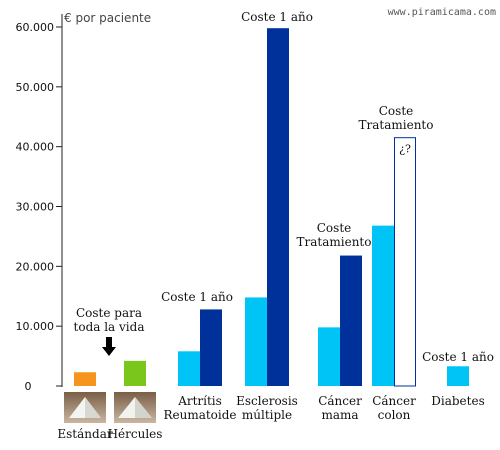 This screenshot has width=500, height=450. What do you see at coordinates (35, 266) in the screenshot?
I see `y-tick-label: 20.000` at bounding box center [35, 266].